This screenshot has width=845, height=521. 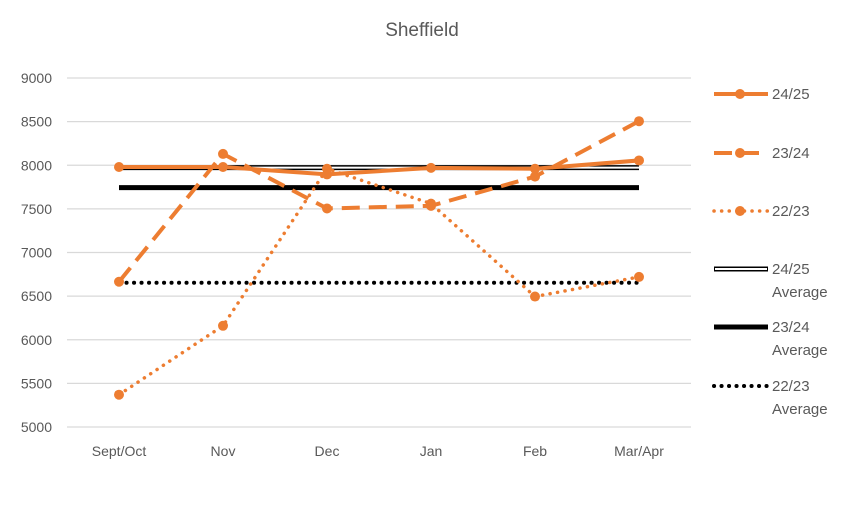 What do you see at coordinates (36, 427) in the screenshot?
I see `y-tick-label: 5000` at bounding box center [36, 427].